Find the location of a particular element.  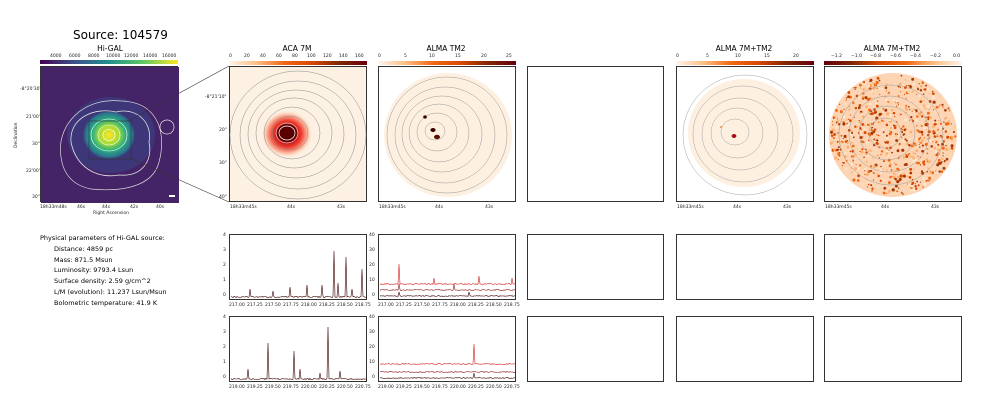

aca-cbar-ticks: 0 20 40 60 80 100 120 140 160 is located at coordinates (298, 57).